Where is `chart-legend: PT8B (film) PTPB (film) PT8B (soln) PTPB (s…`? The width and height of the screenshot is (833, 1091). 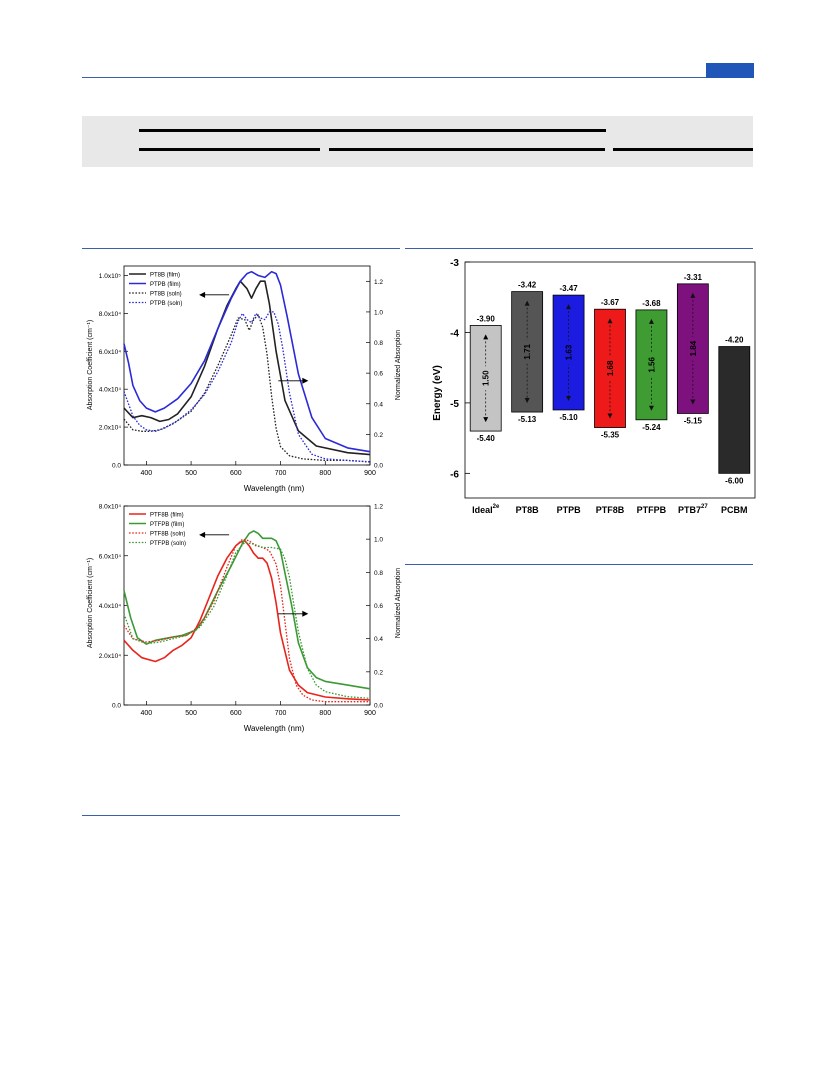
chart-legend: PT8B (film) PTPB (film) PT8B (soln) PTPB (s… is located at coordinates (155, 289).